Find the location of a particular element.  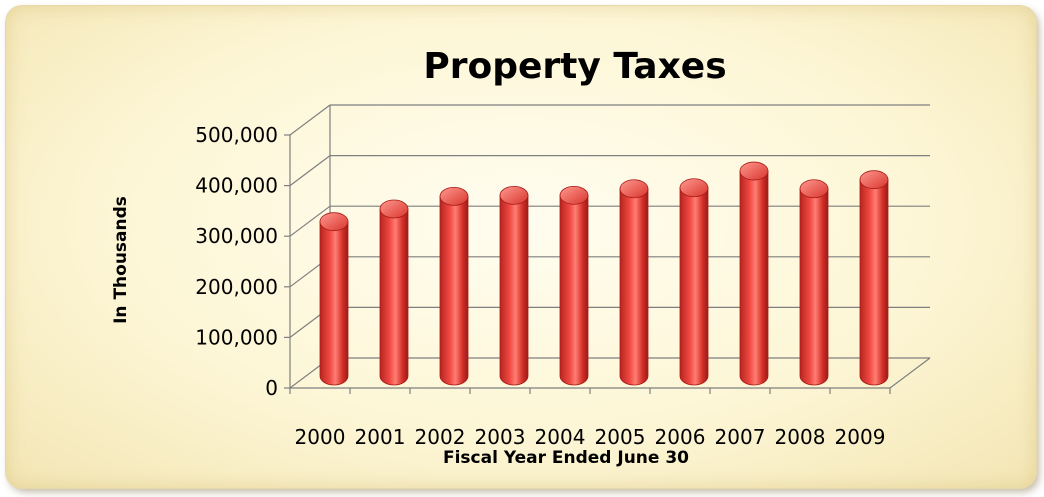

y-tick-label: 300,000 is located at coordinates (236, 236).